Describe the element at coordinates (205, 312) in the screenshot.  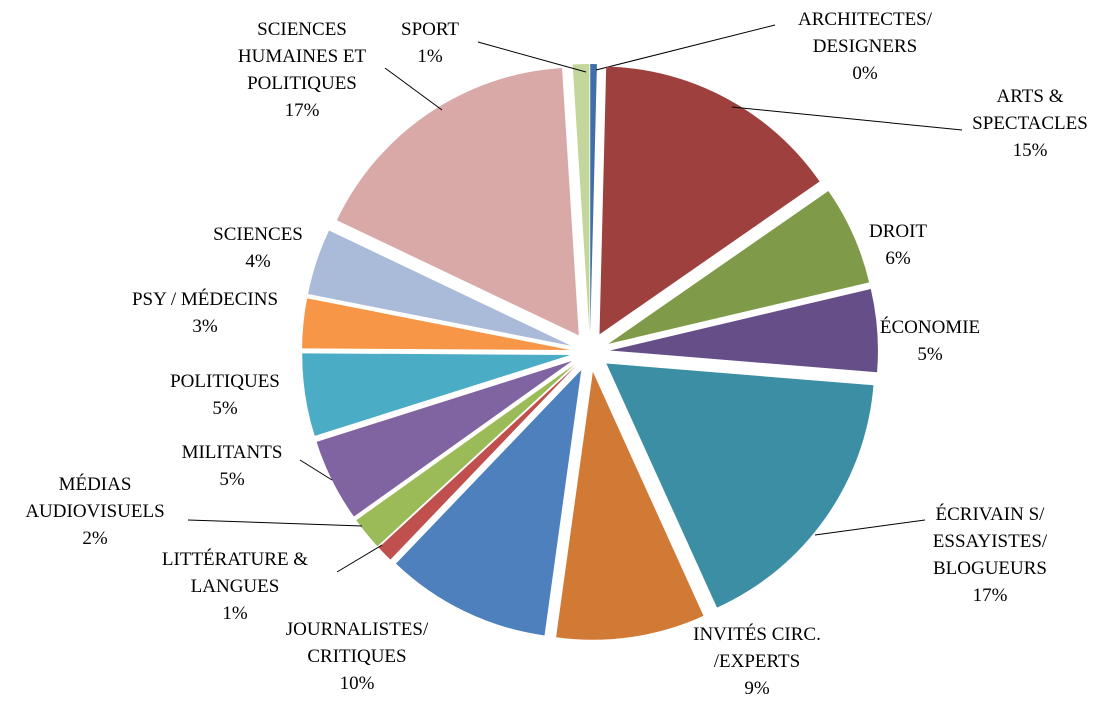
I see `slice-label: PSY / MÉDECINS 3%` at that location.